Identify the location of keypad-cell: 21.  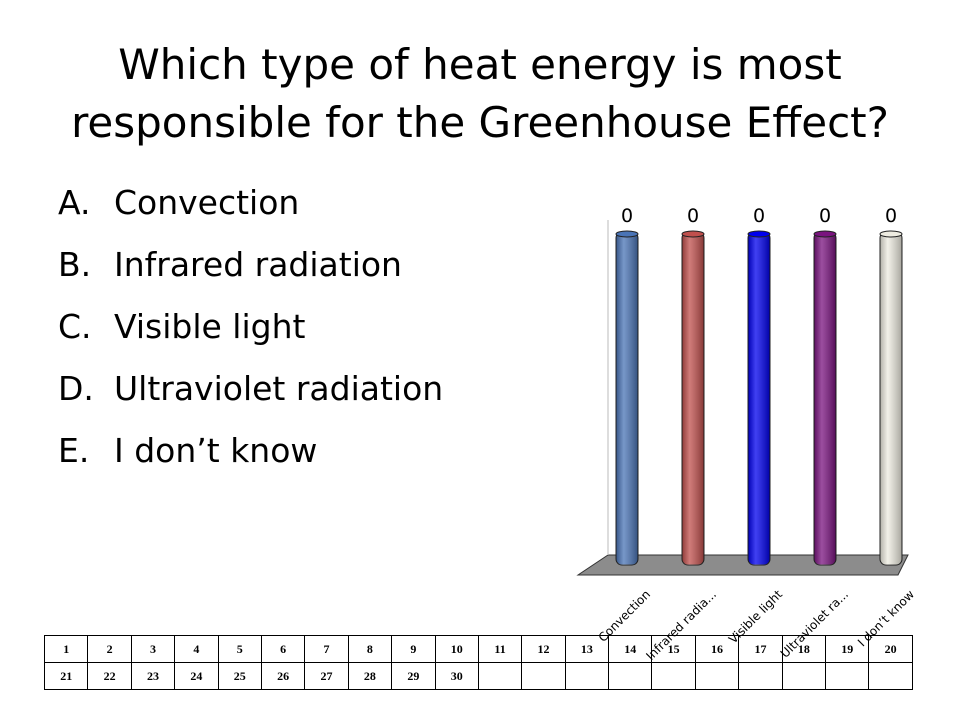
(66, 676).